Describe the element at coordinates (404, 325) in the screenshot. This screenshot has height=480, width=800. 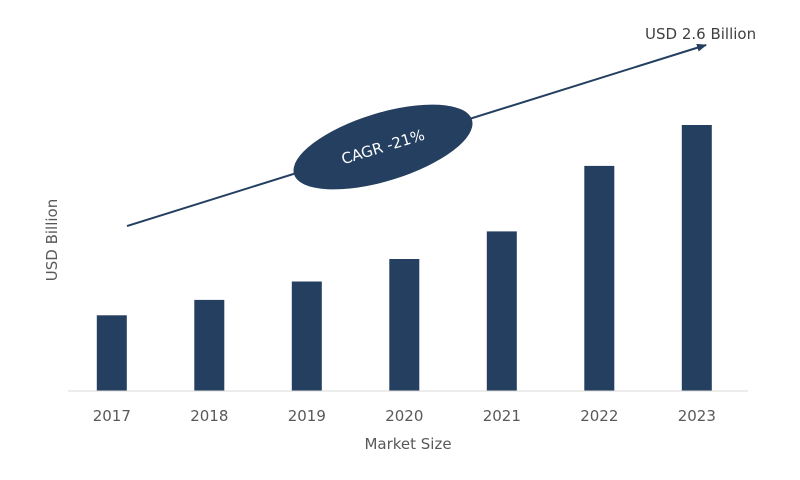
I see `bar-2020` at that location.